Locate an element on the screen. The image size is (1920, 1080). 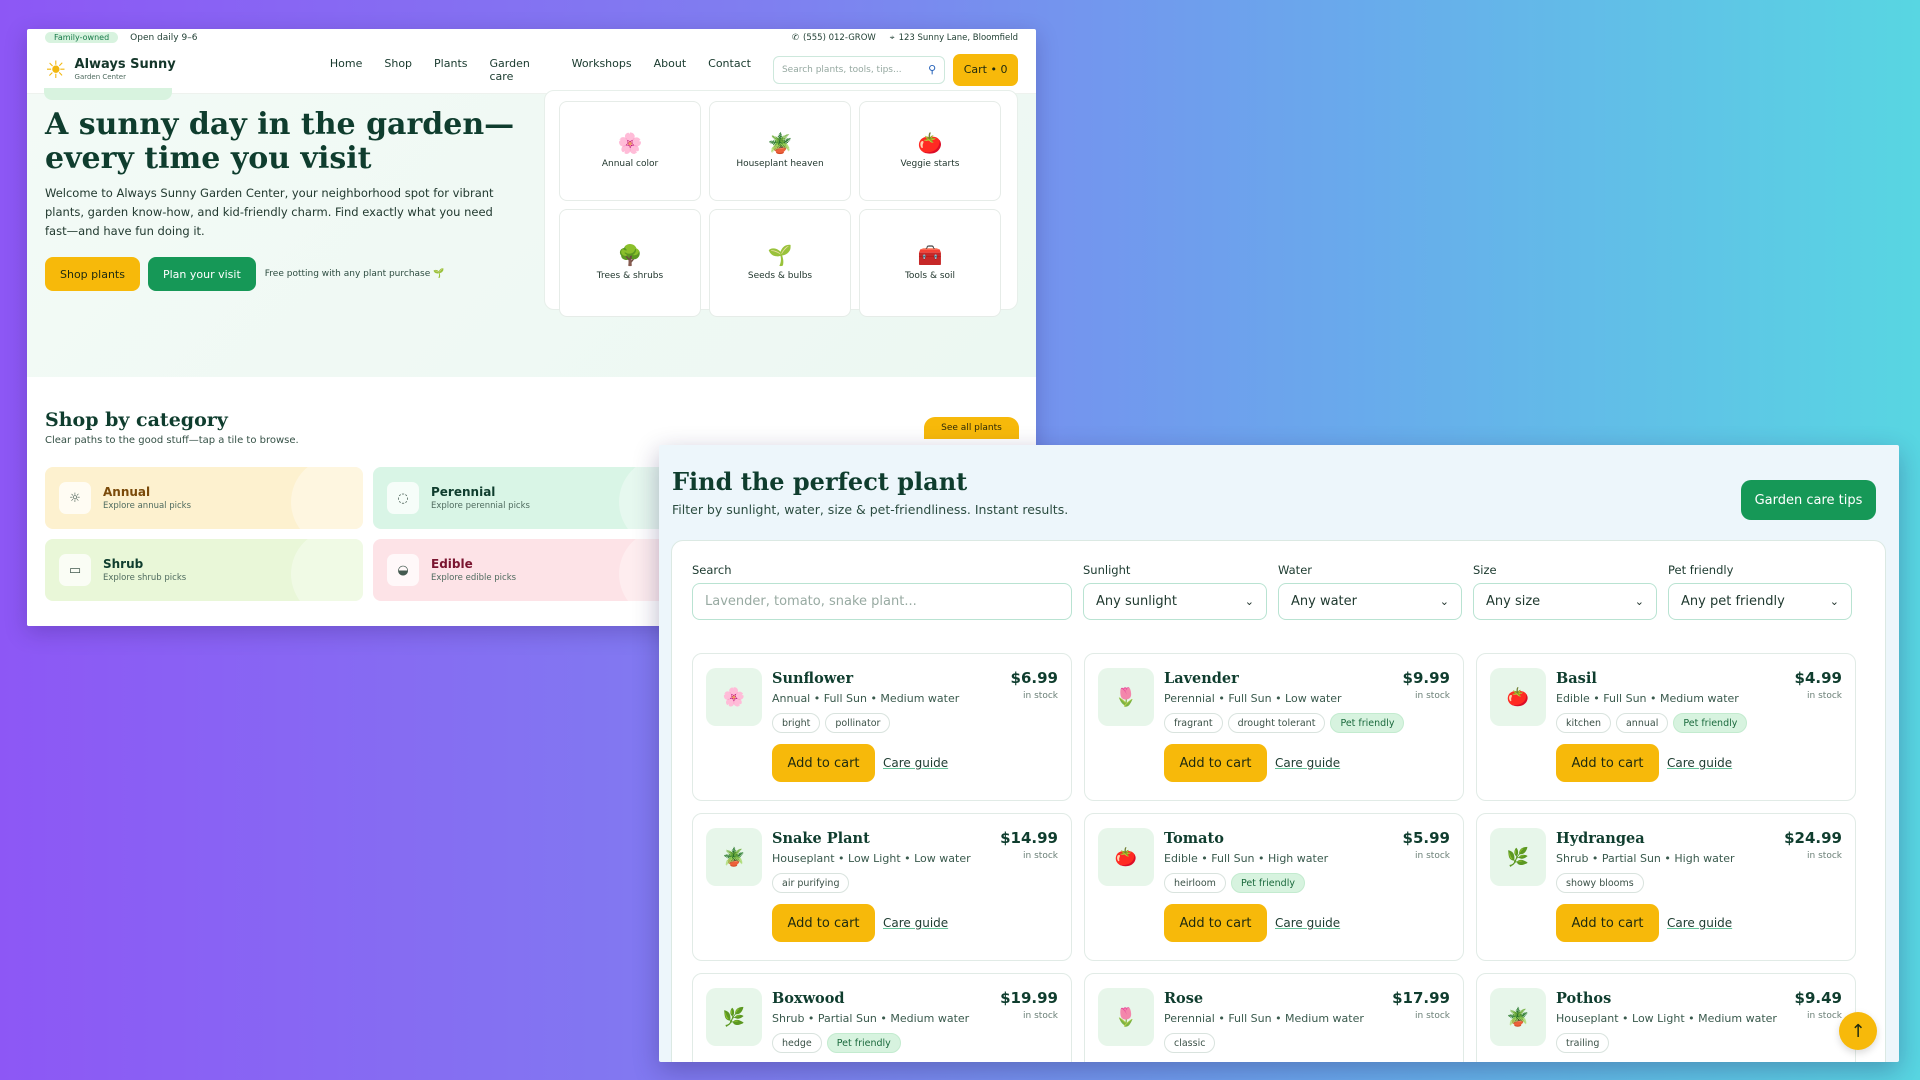
sunlight-value: Any sunlight is located at coordinates (1137, 601).